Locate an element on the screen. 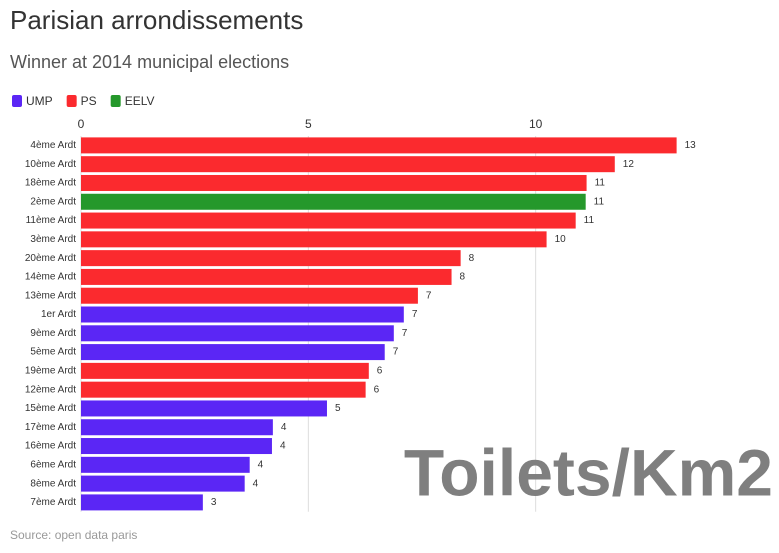 This screenshot has width=779, height=553. y-tick-label: 11ème Ardt is located at coordinates (51, 220).